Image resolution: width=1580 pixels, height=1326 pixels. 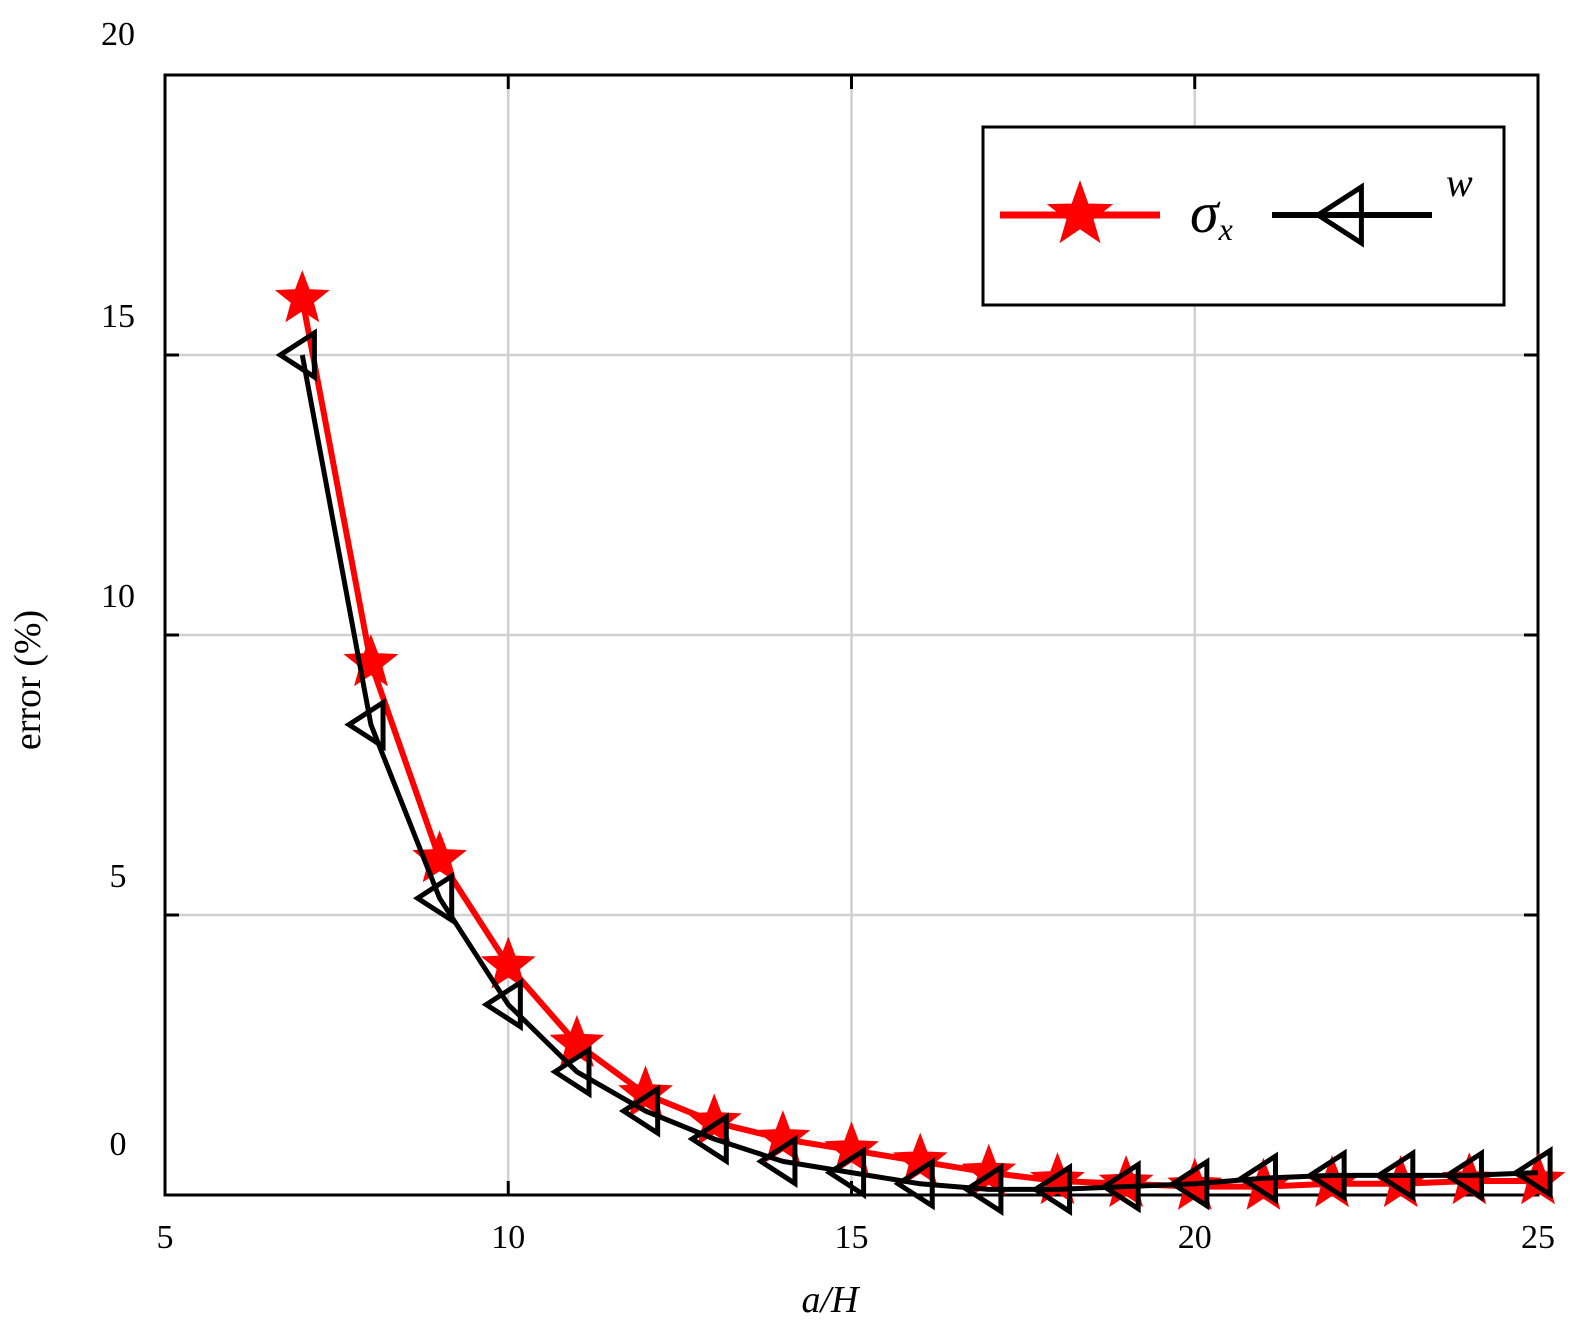 What do you see at coordinates (1538, 1237) in the screenshot?
I see `x-tick-label: 25` at bounding box center [1538, 1237].